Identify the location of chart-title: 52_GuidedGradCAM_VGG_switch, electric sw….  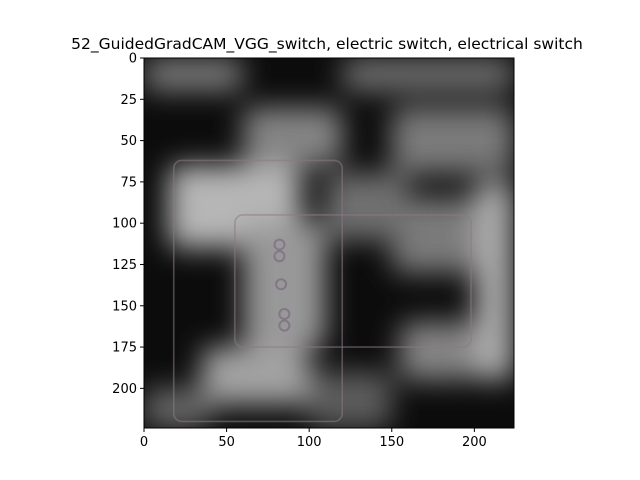
(327, 44).